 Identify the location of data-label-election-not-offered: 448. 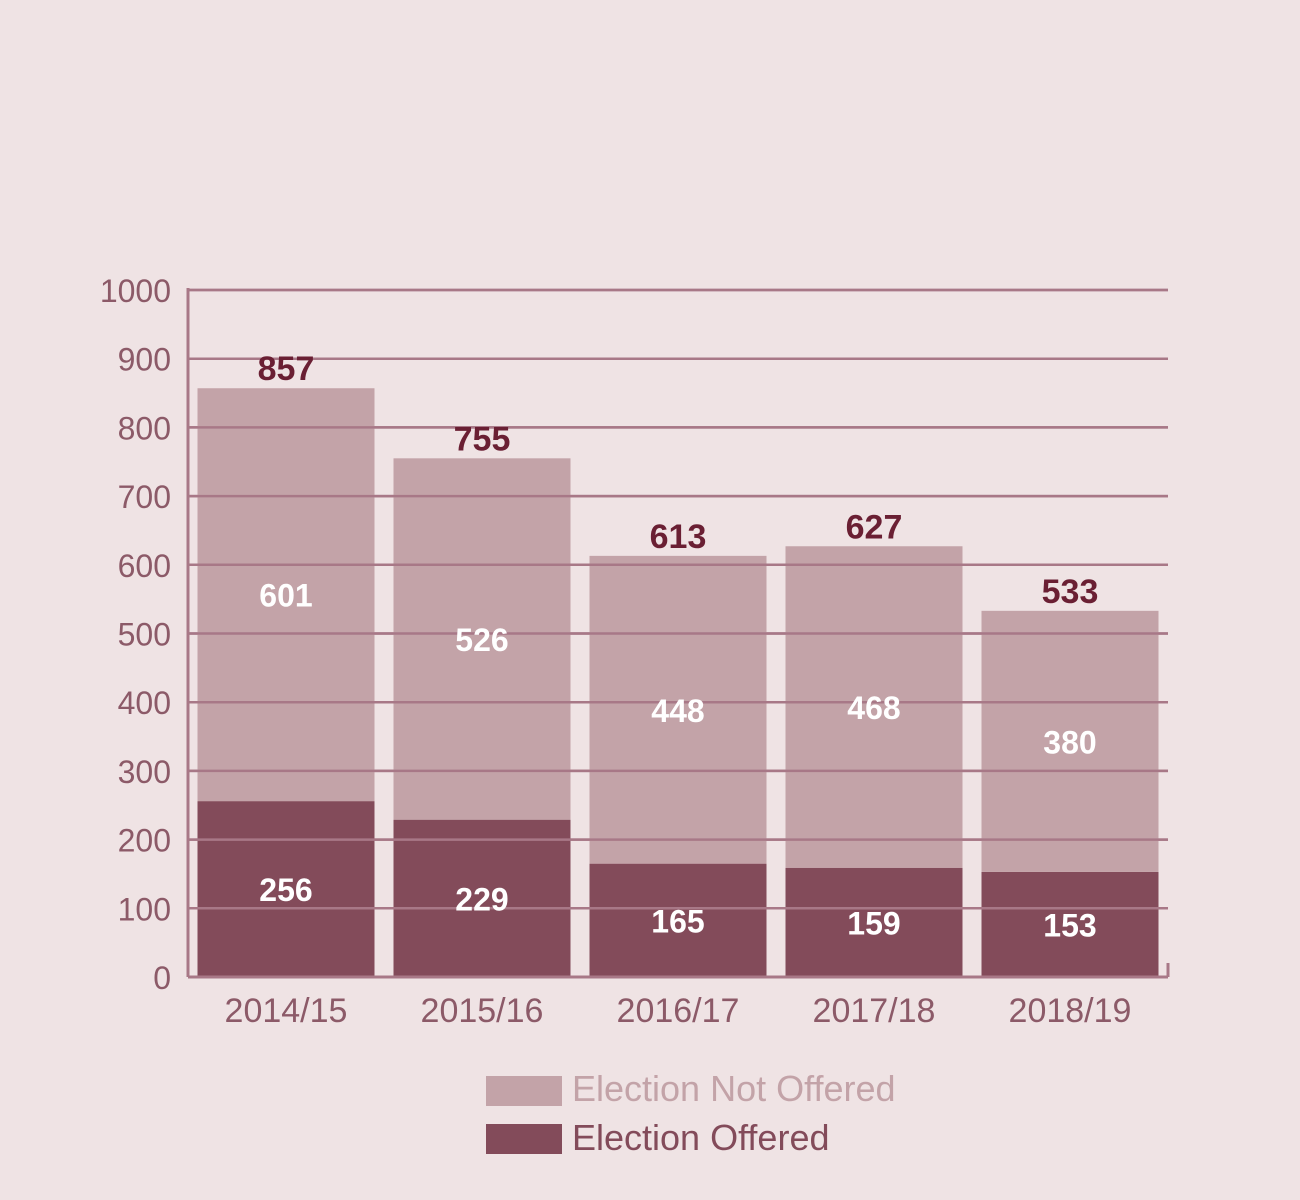
(677, 711).